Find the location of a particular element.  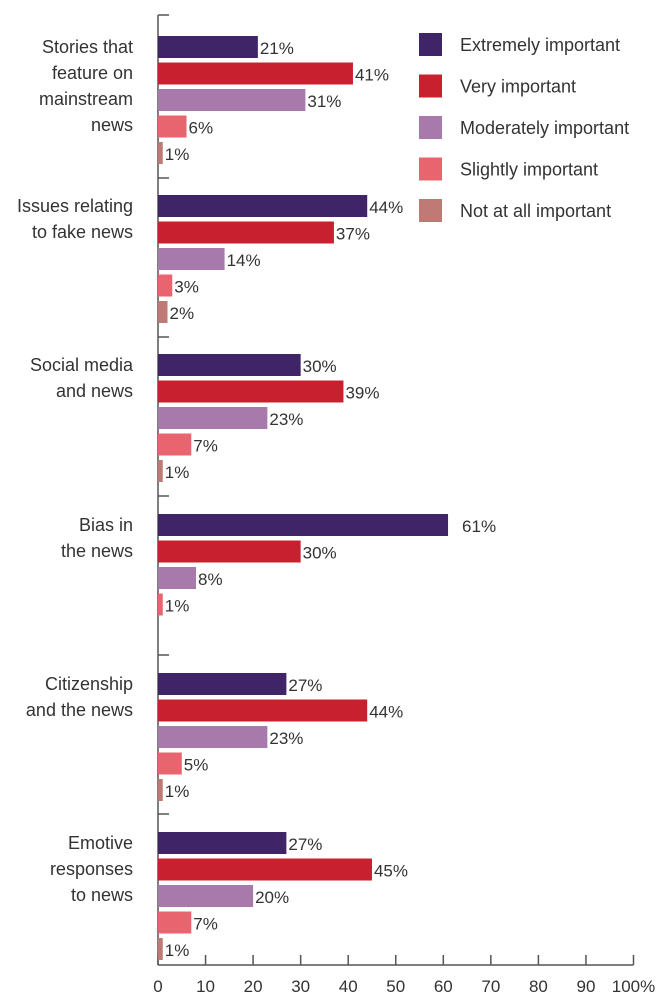

x-tick-label: 70 is located at coordinates (490, 986).